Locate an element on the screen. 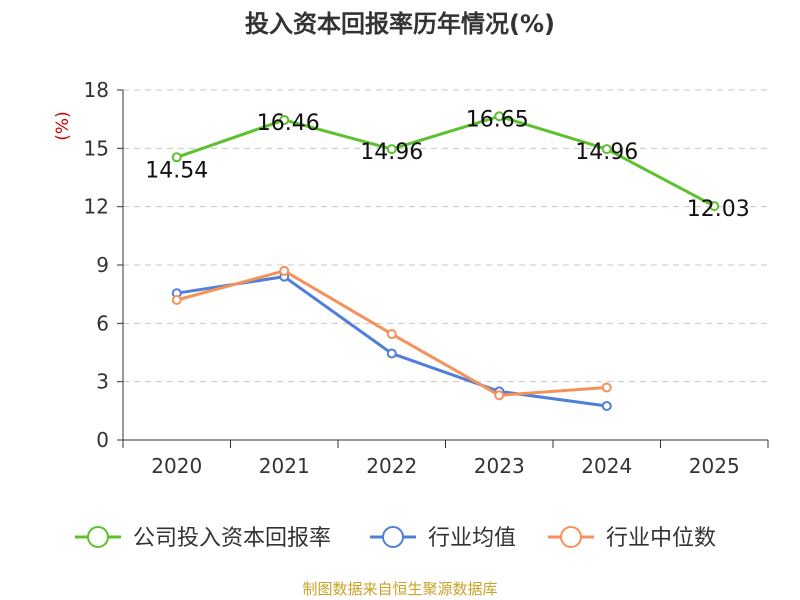  data-label: 12.03 is located at coordinates (718, 209).